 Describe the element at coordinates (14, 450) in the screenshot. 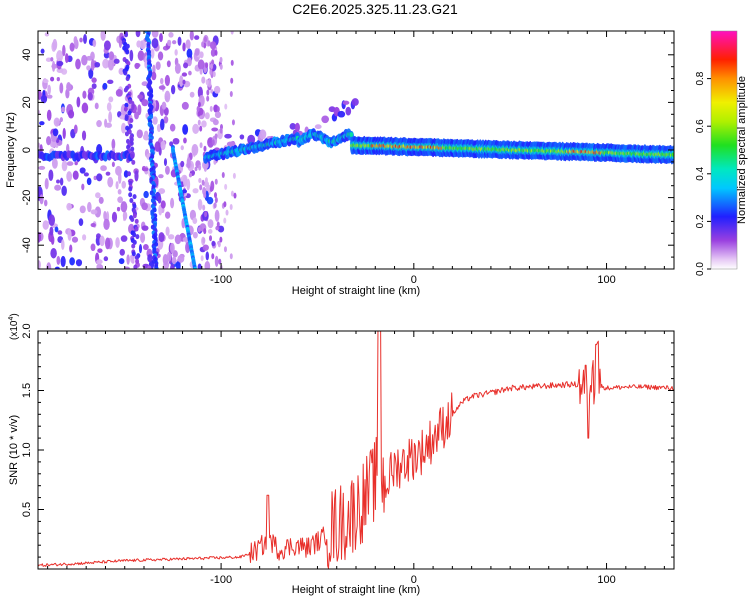

I see `snr-ylabel: SNR (10 * v/v)` at that location.